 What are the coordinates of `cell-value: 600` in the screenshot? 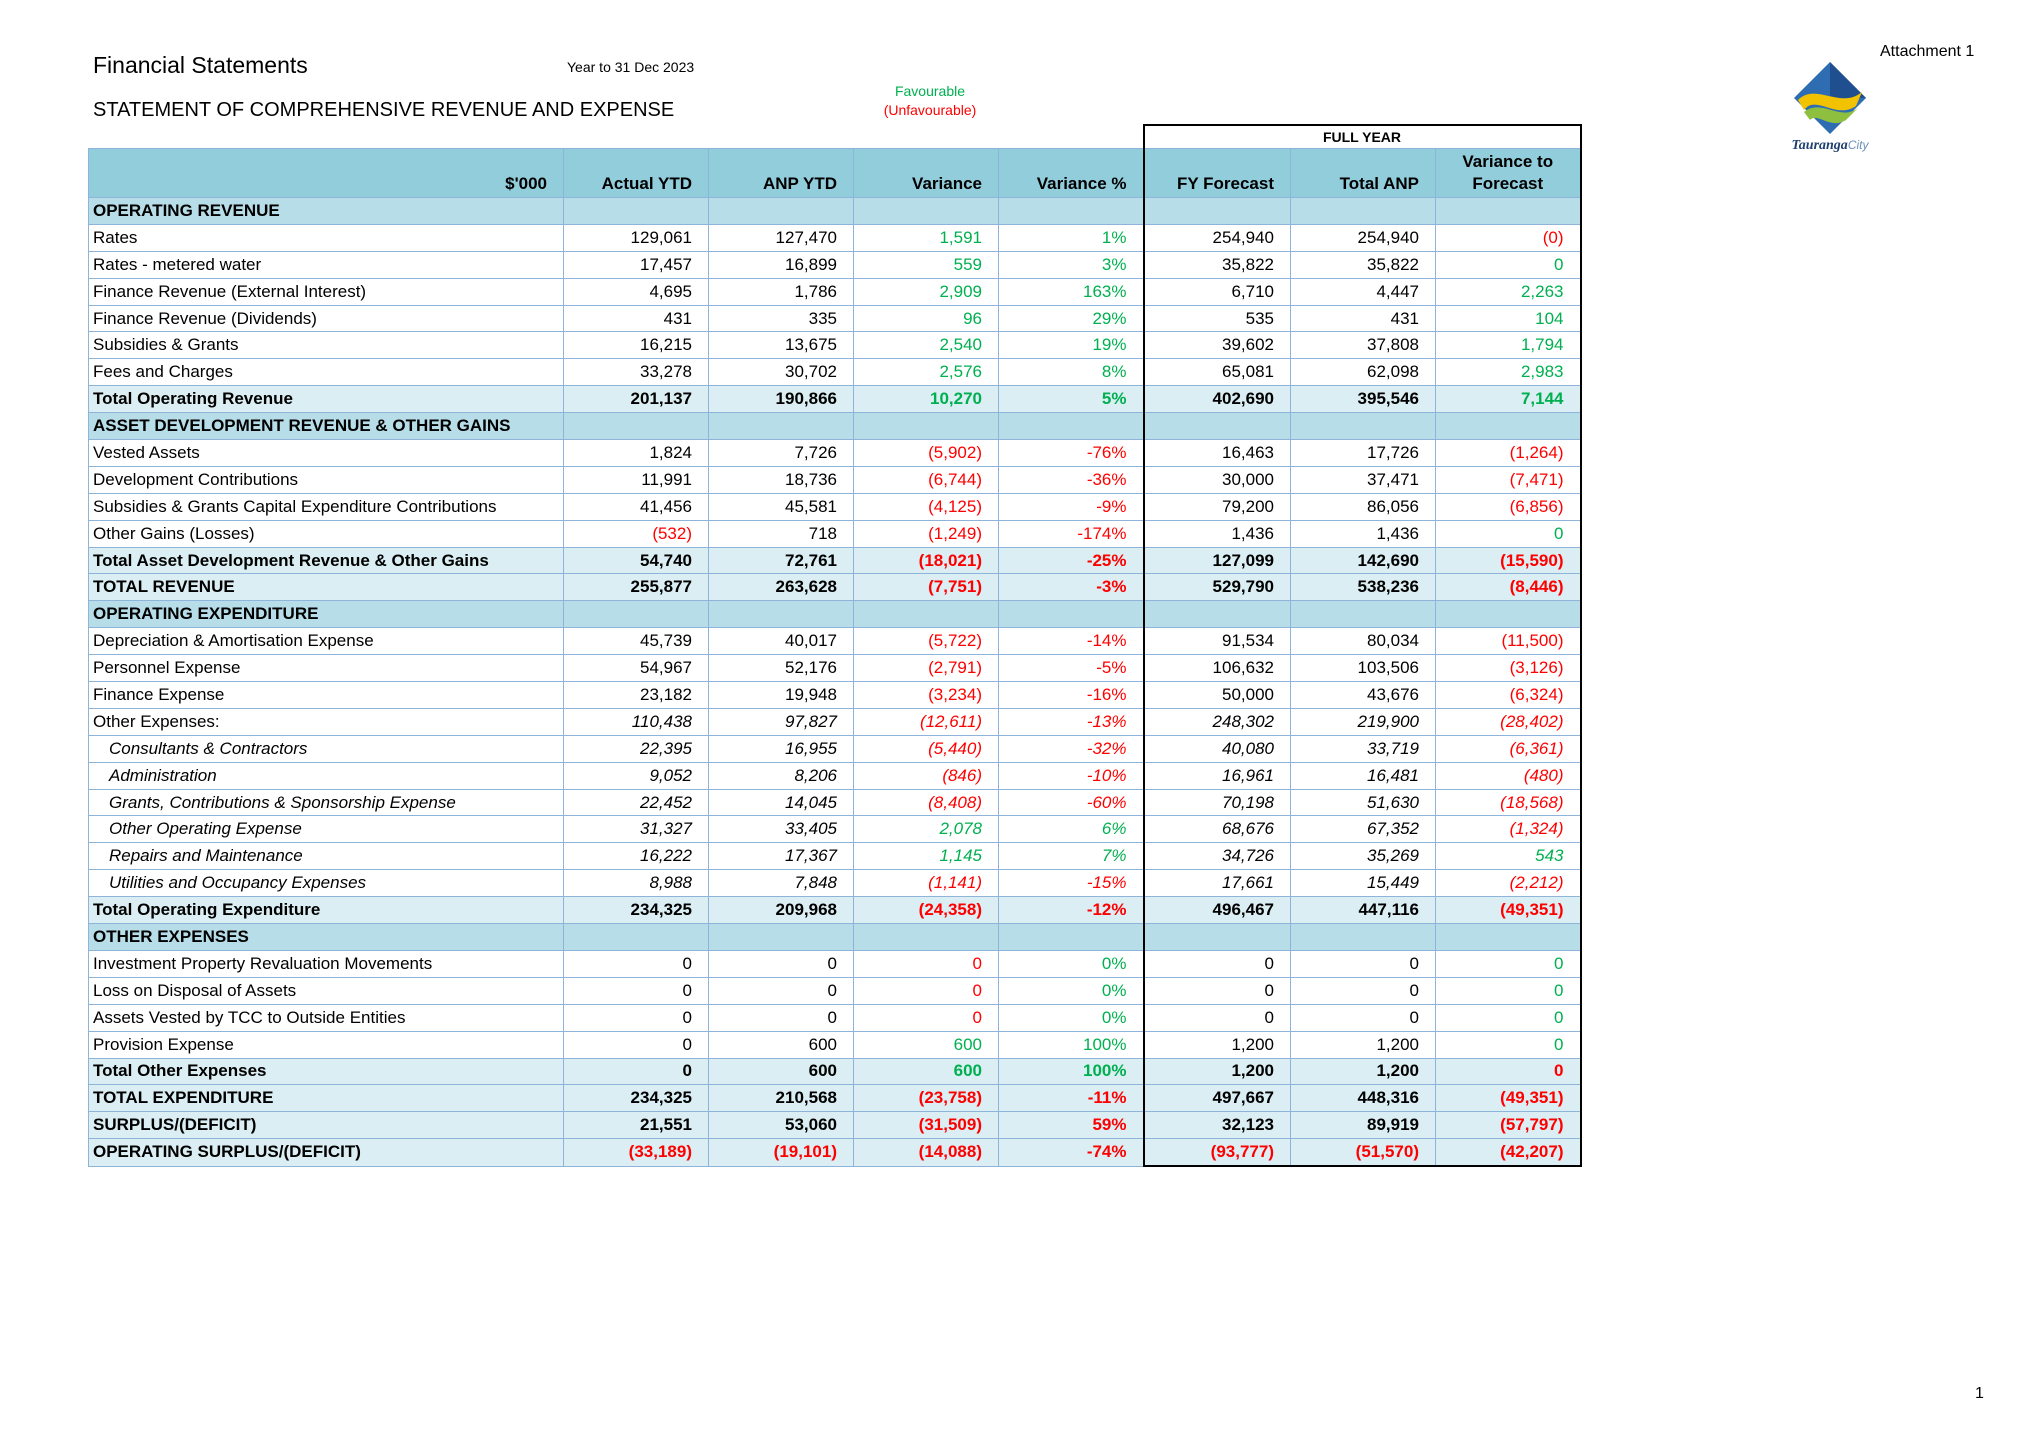 It's located at (781, 1044).